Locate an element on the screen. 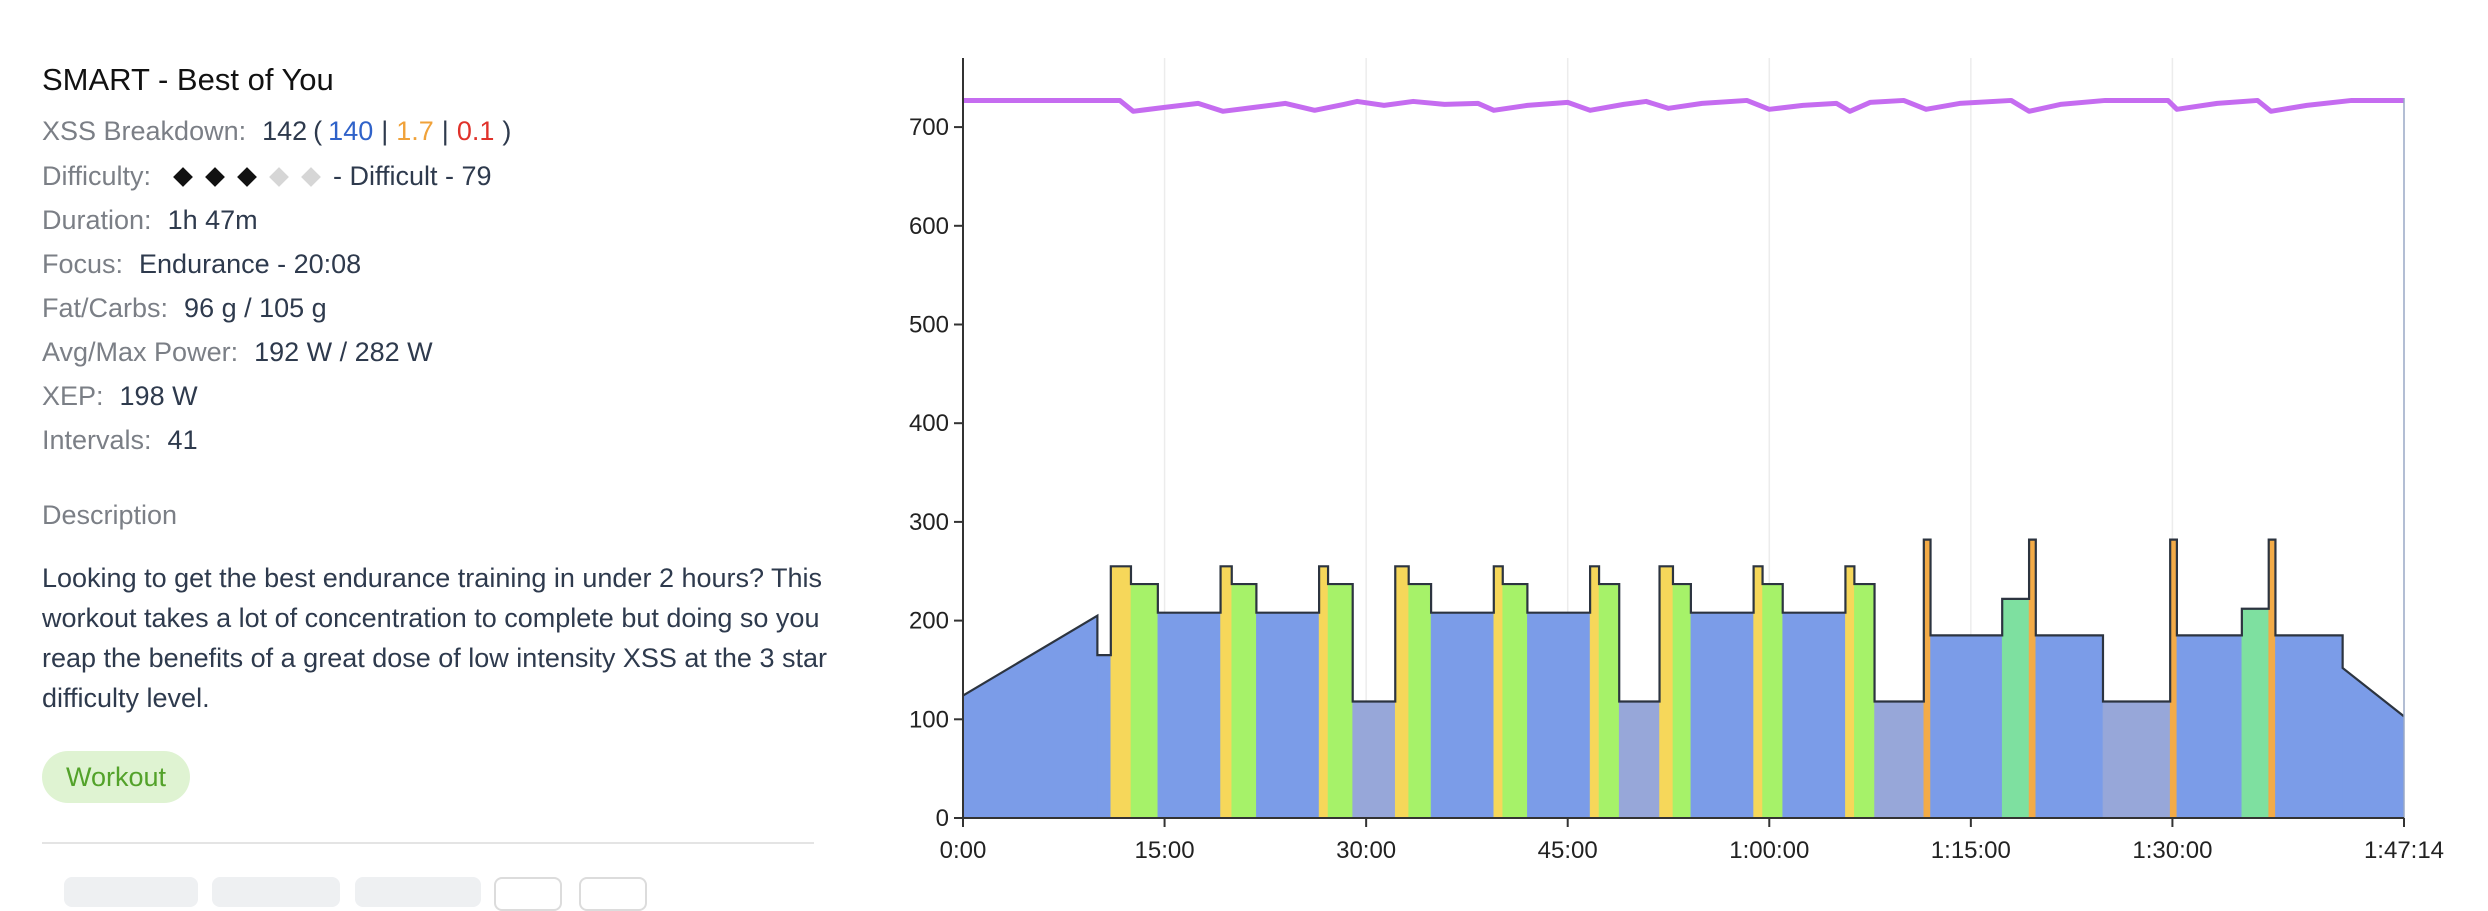 Image resolution: width=2488 pixels, height=911 pixels. x-tick-label: 1:30:00 is located at coordinates (2172, 850).